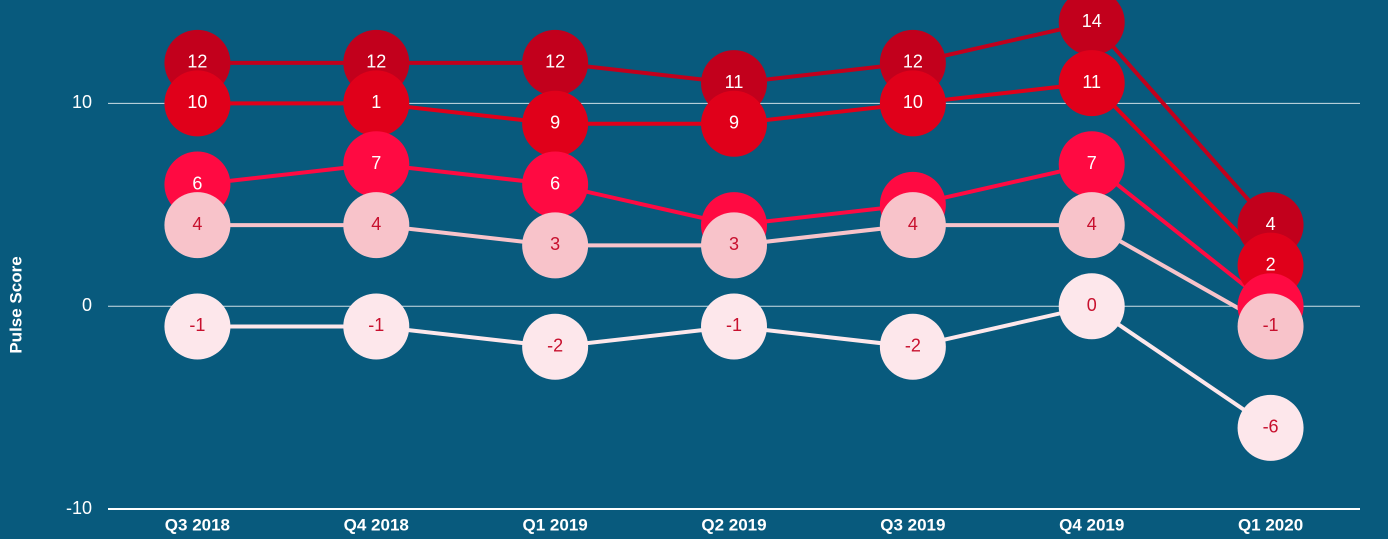  I want to click on data-label: 2, so click(1271, 264).